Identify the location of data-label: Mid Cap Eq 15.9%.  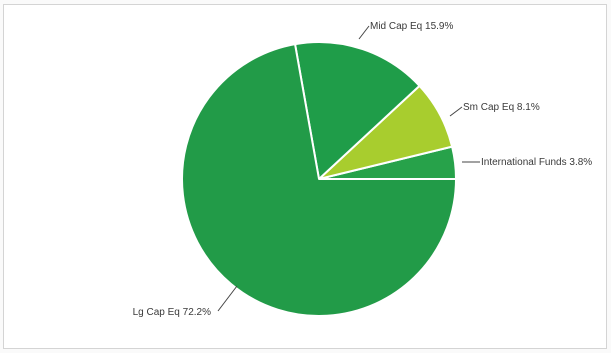
(411, 26).